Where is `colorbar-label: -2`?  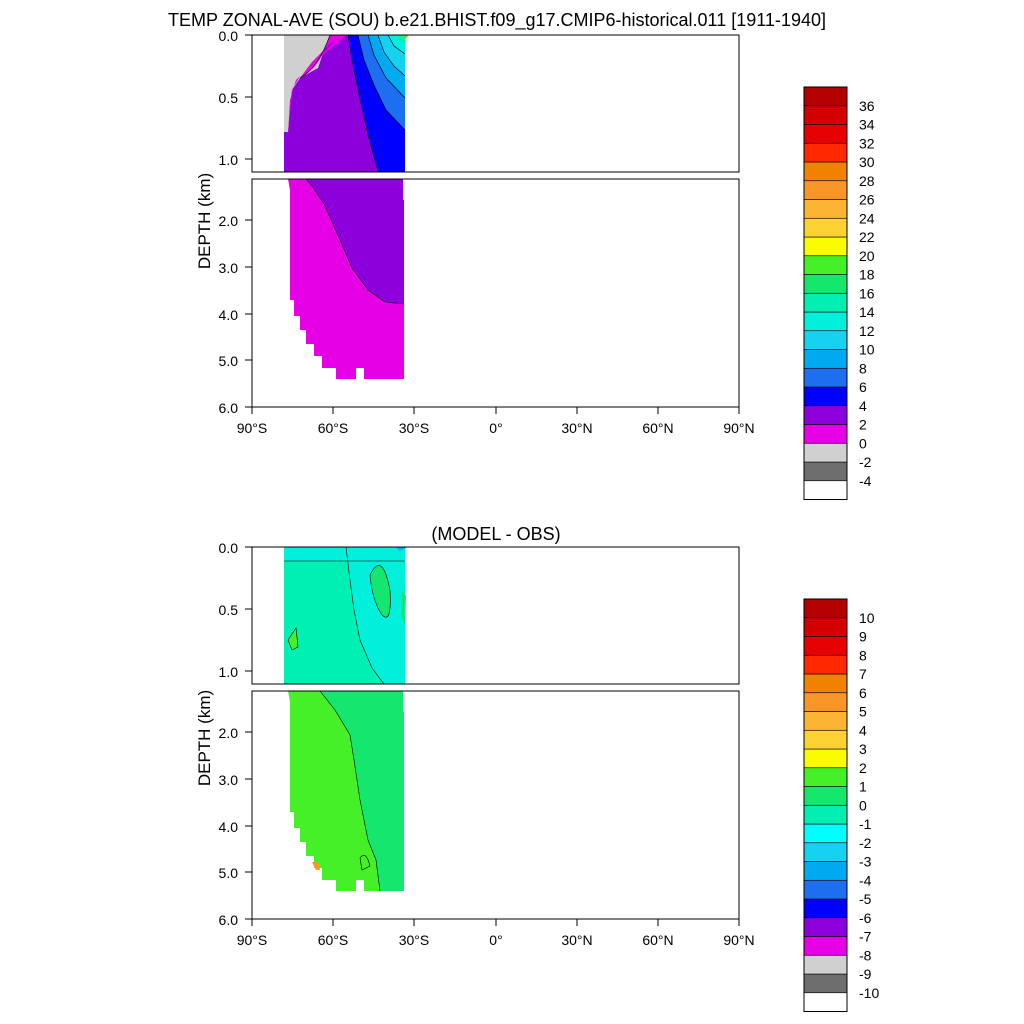
colorbar-label: -2 is located at coordinates (865, 462).